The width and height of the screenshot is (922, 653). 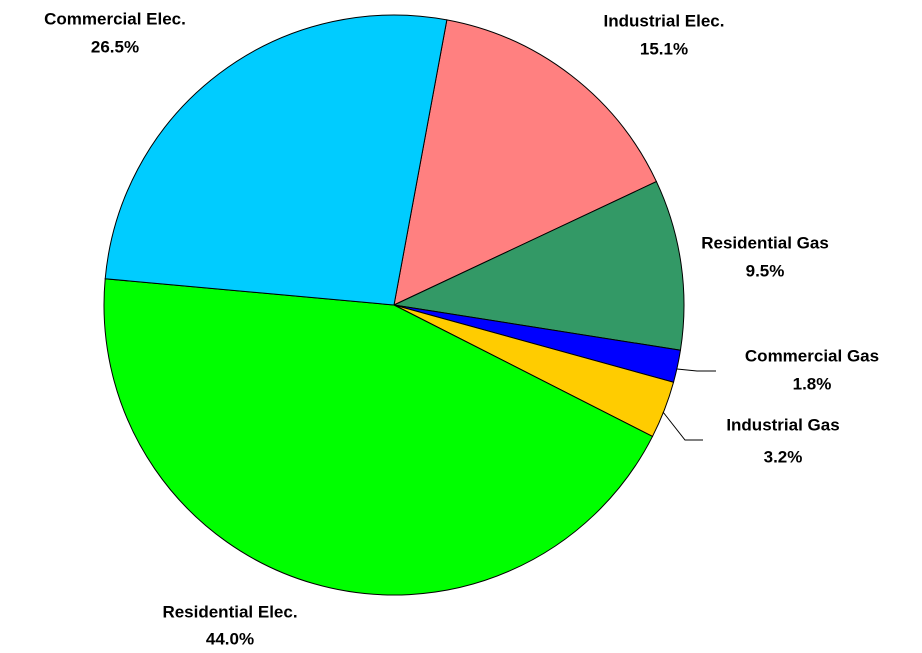 I want to click on slice-label: Residential Gas, so click(x=765, y=242).